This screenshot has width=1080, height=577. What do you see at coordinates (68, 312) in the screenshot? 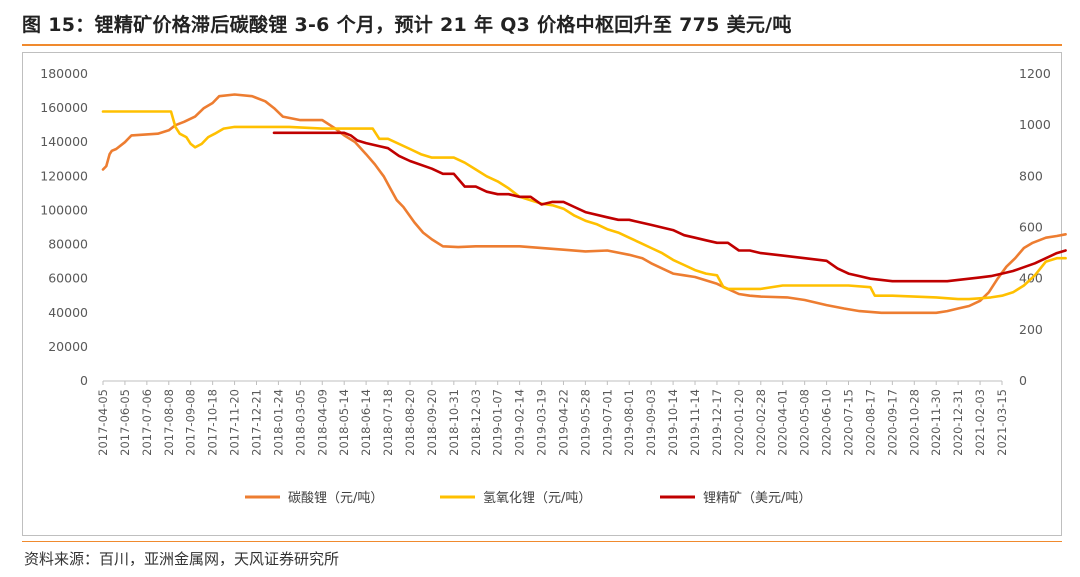
I see `y-left-tick-label: 40000` at bounding box center [68, 312].